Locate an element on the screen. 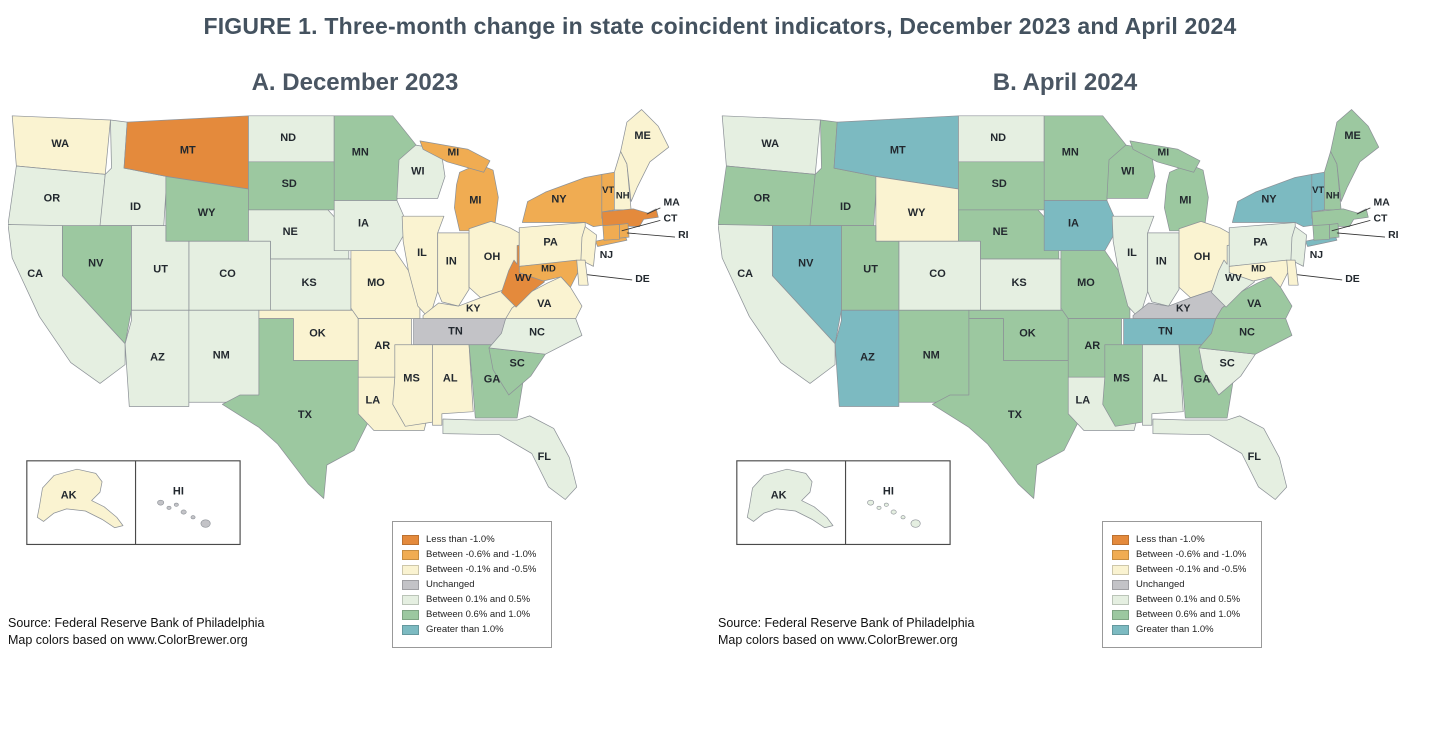  state-NJ is located at coordinates (588, 246).